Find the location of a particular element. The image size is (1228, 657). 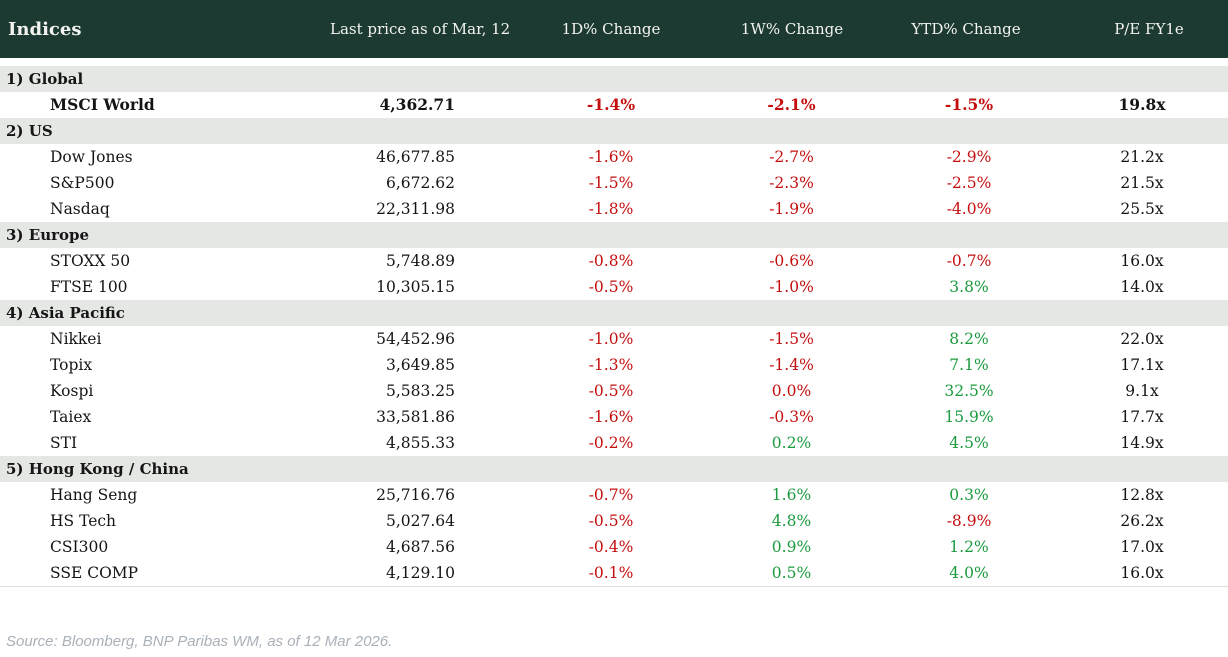

1w-change-cell: -2.7% is located at coordinates (791, 157).